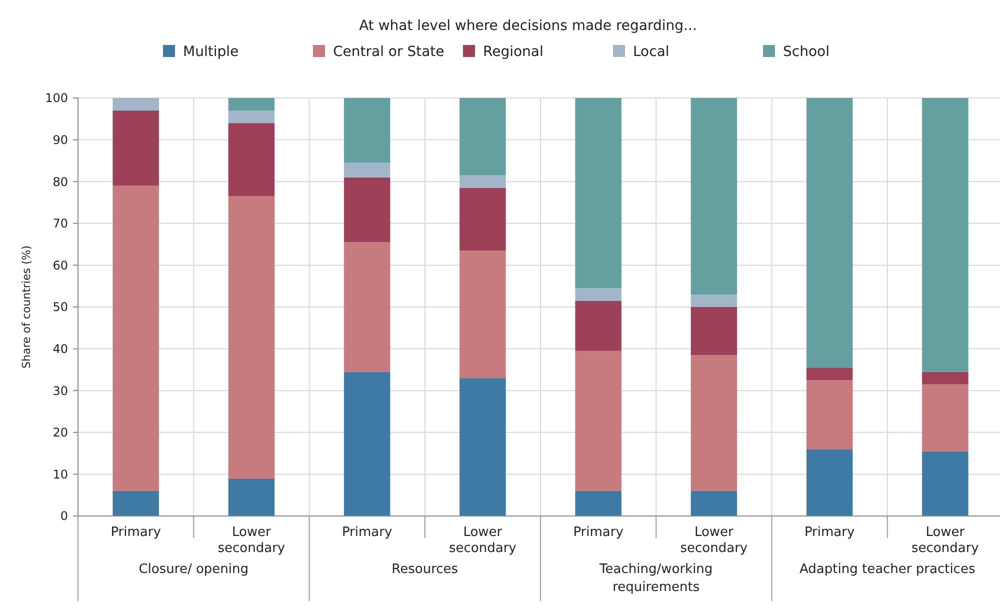 Image resolution: width=1000 pixels, height=609 pixels. Describe the element at coordinates (60, 181) in the screenshot. I see `y-tick-label: 80` at that location.